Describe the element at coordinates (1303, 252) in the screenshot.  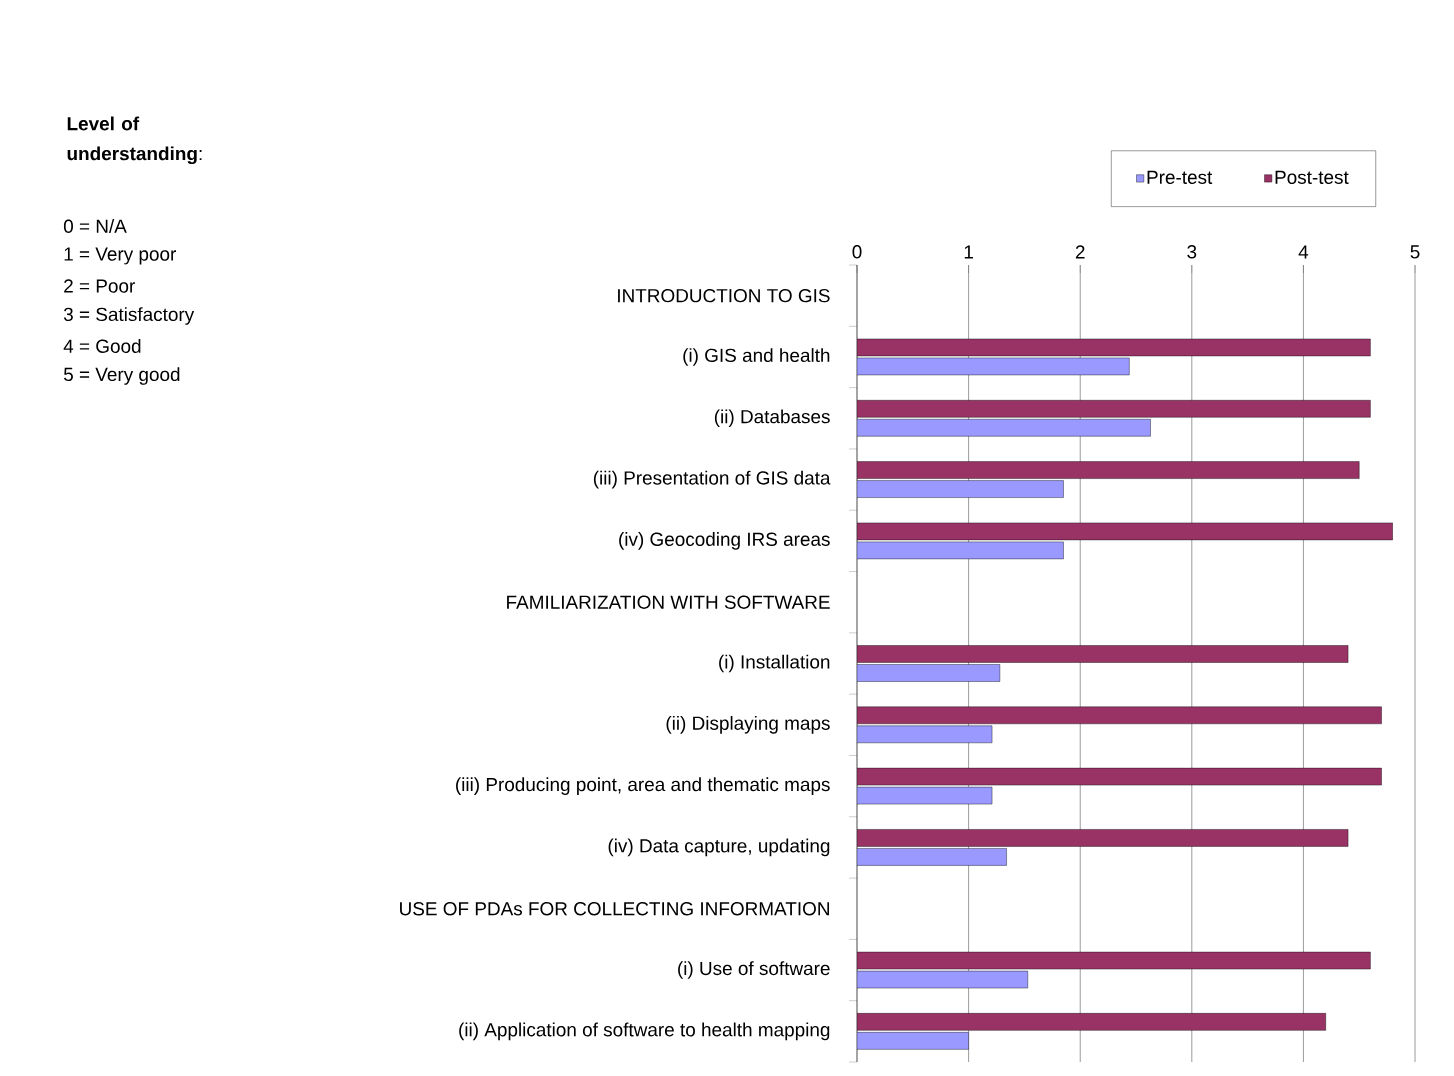
I see `x-tick-label: 4` at that location.